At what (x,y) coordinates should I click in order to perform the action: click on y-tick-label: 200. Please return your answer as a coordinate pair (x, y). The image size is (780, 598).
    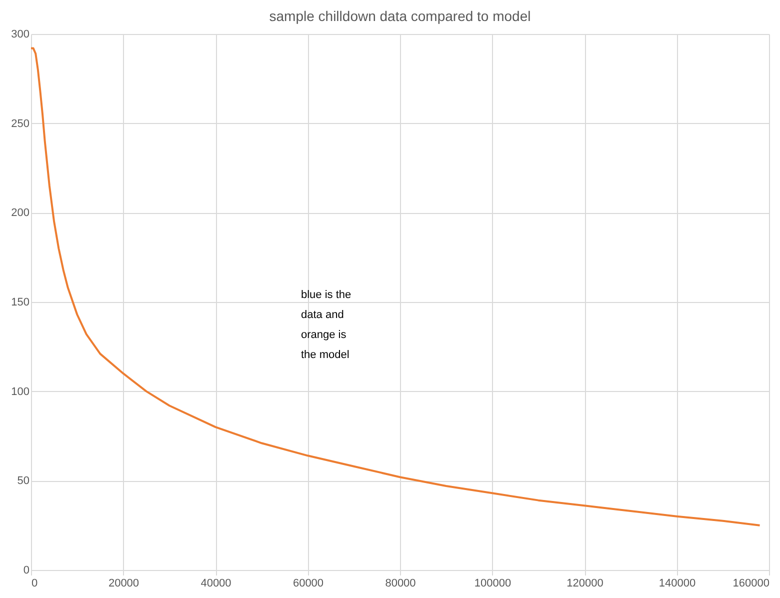
    Looking at the image, I should click on (20, 213).